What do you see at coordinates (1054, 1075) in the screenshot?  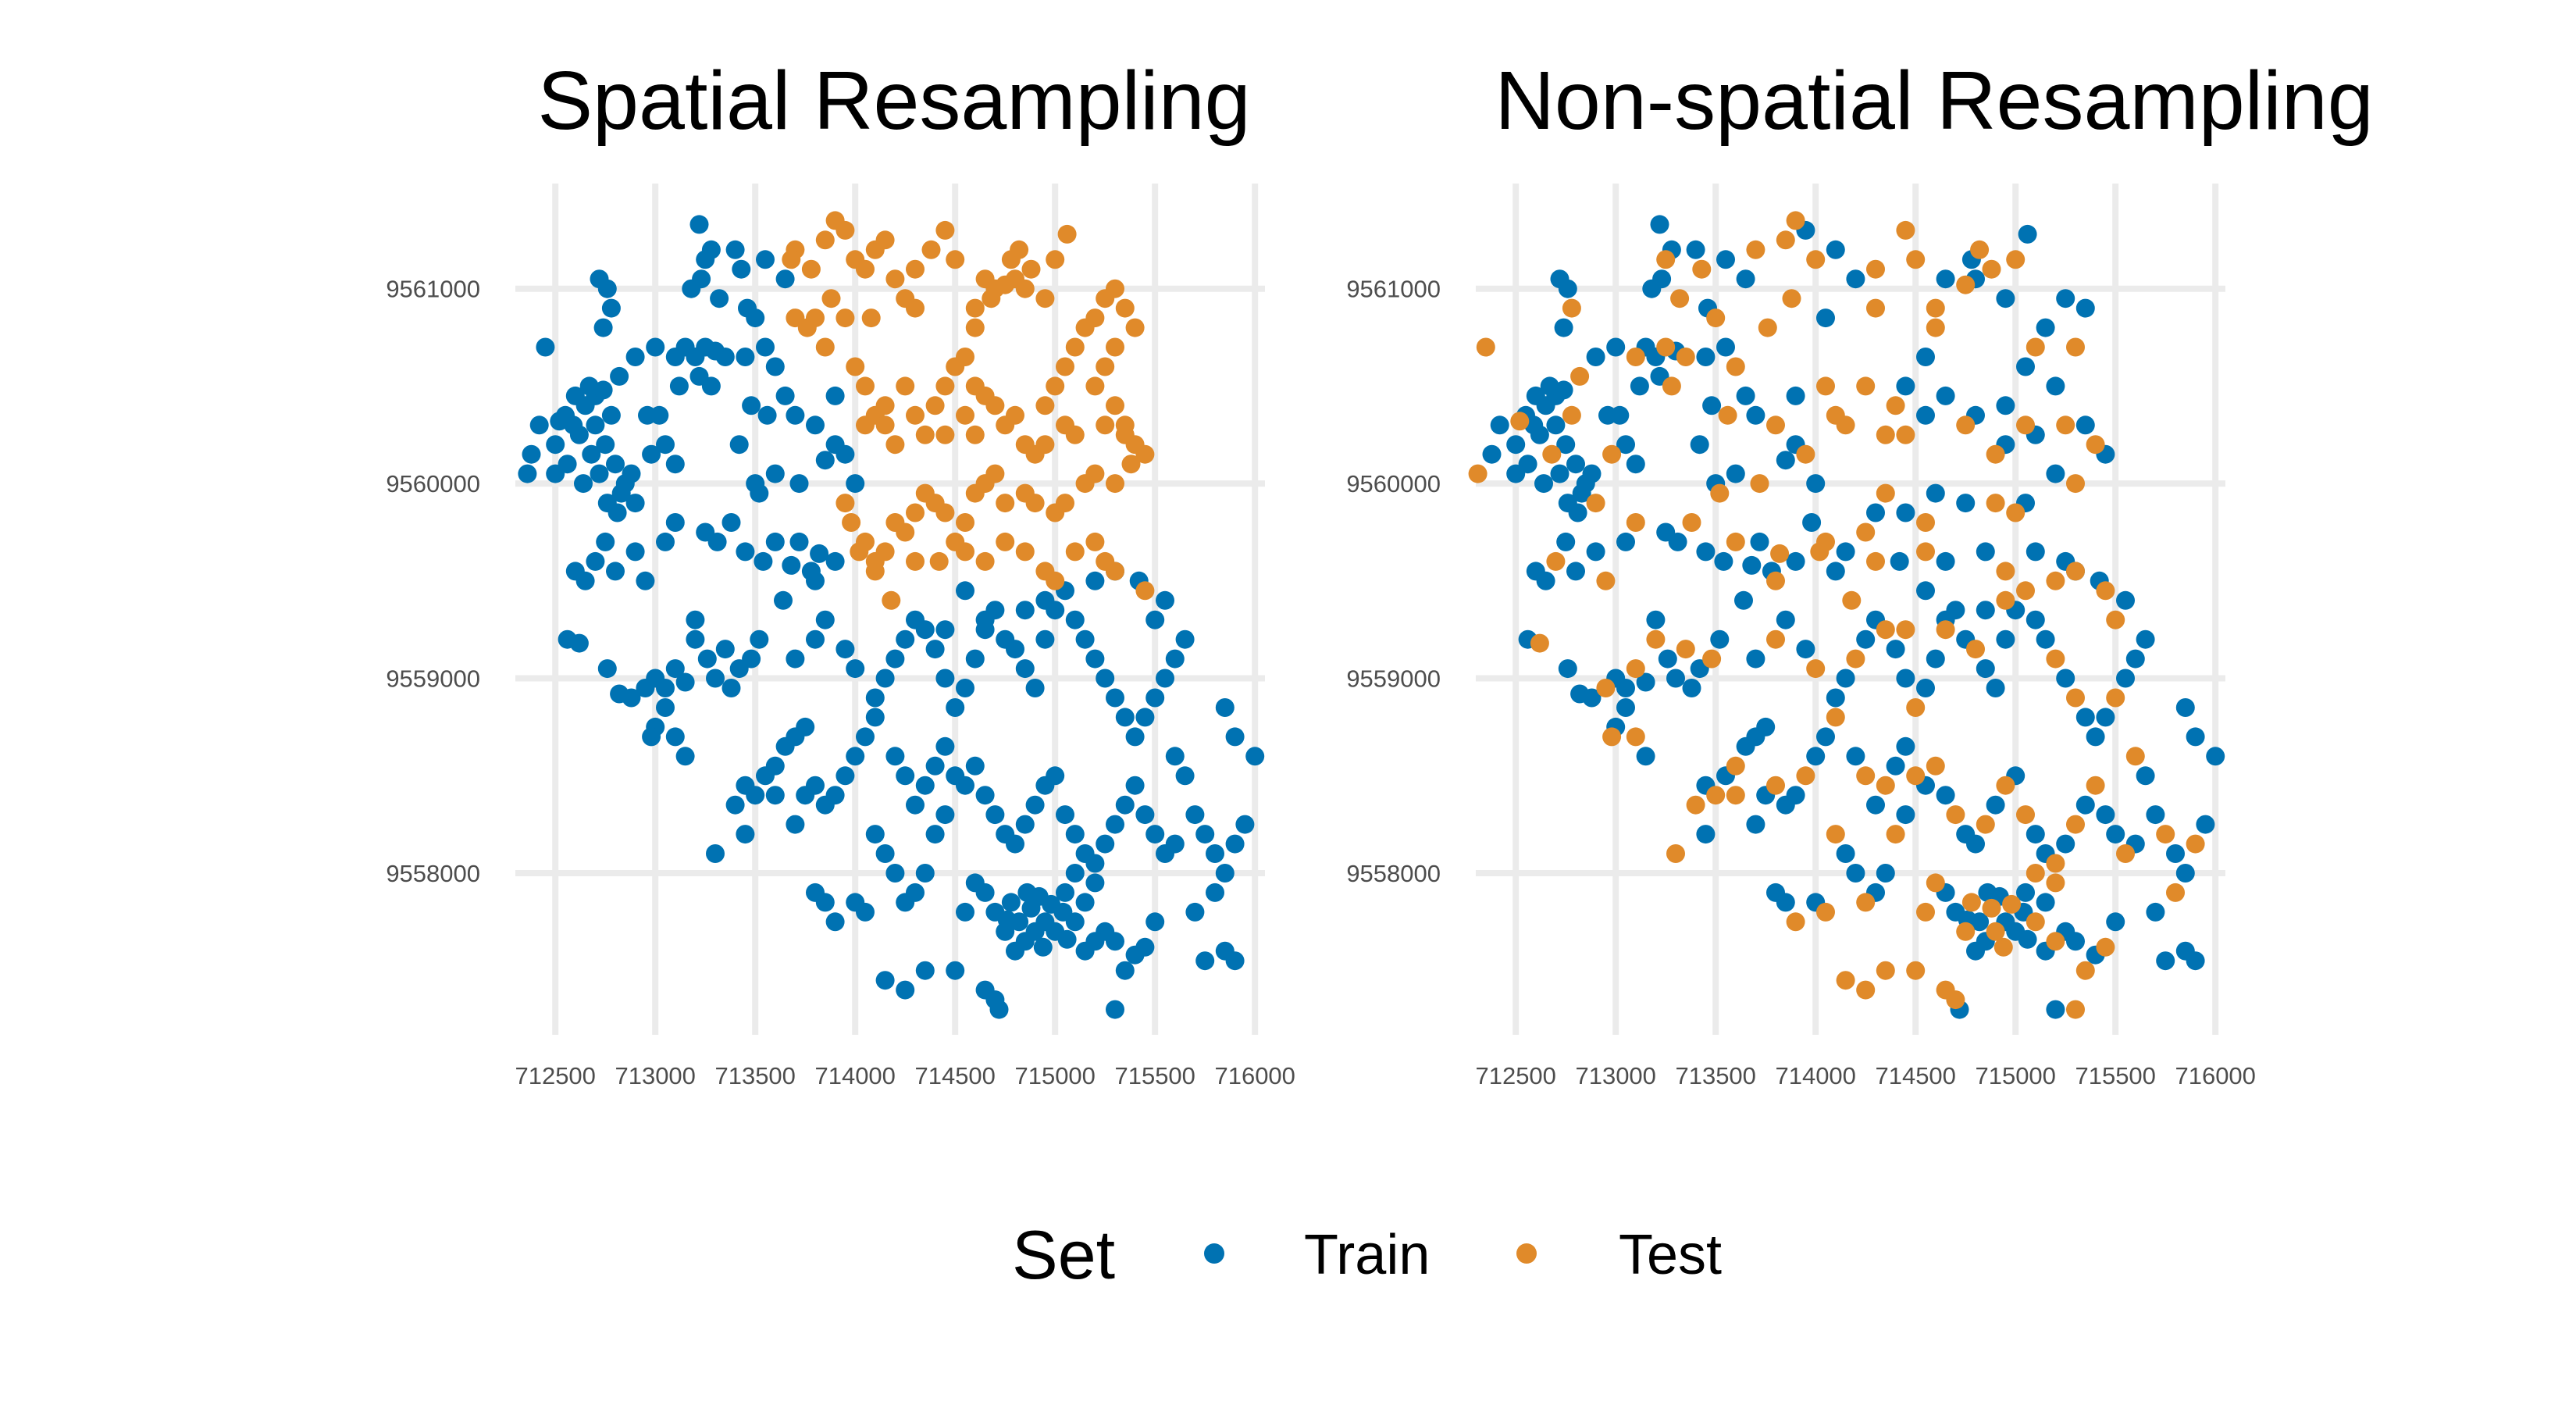 I see `x-tick-label: 715000` at bounding box center [1054, 1075].